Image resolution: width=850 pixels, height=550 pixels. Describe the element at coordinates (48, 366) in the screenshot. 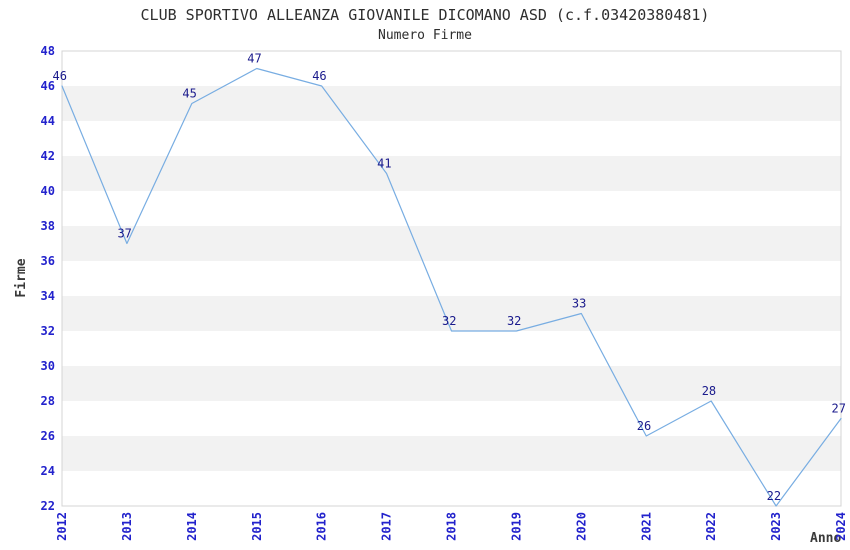

I see `y-tick-label: 30` at that location.